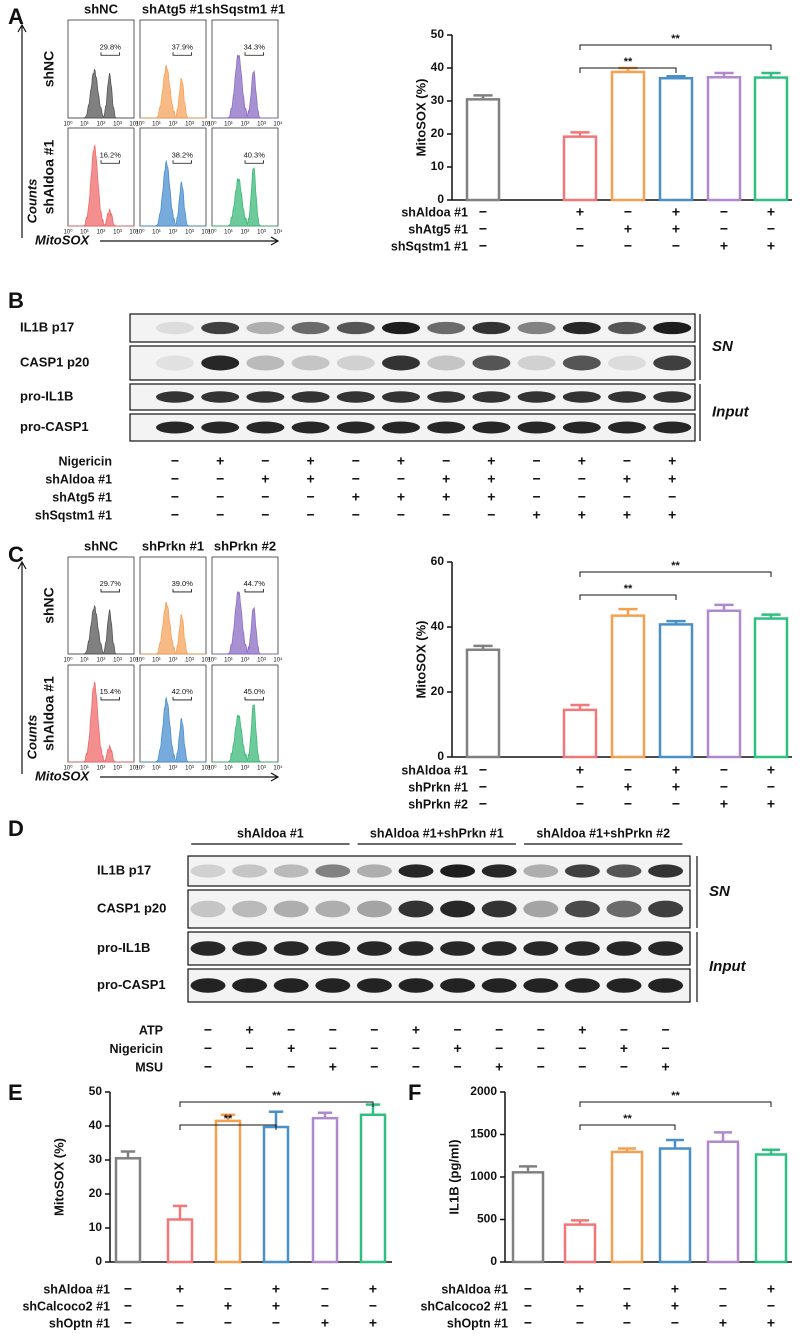 The height and width of the screenshot is (1341, 800). Describe the element at coordinates (49, 69) in the screenshot. I see `row-label: shNC` at that location.